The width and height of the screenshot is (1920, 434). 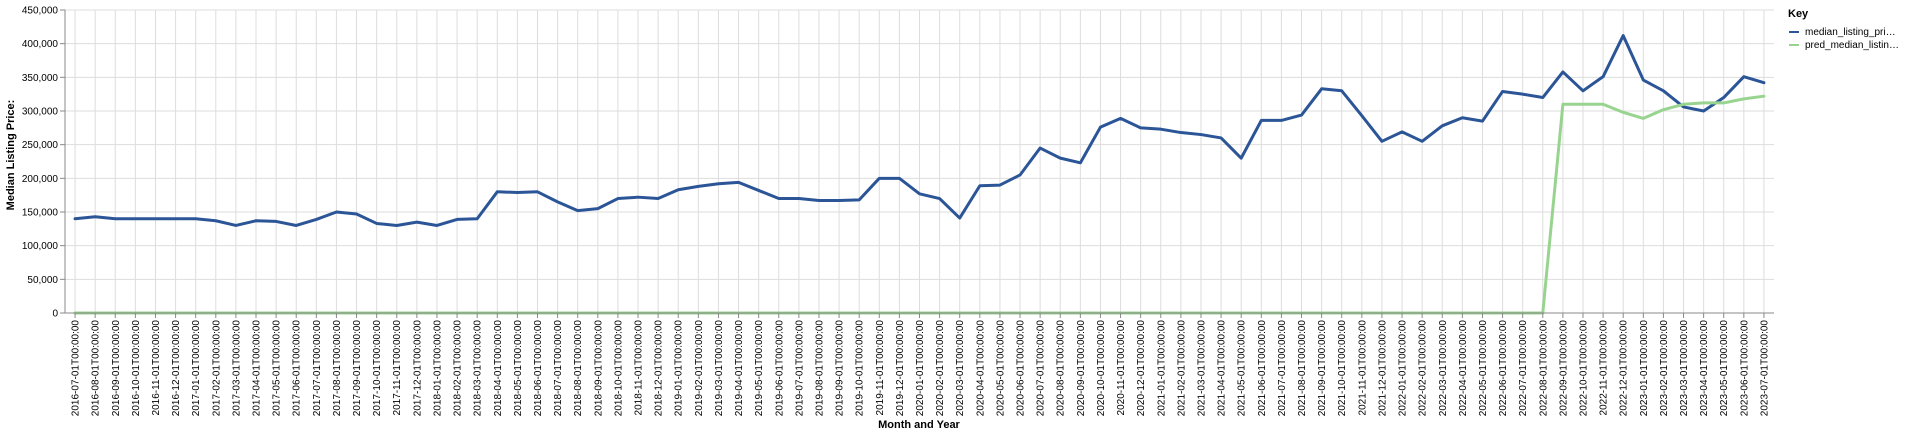 I want to click on x-tick-label: 2021-02-01T00:00:00, so click(x=1181, y=368).